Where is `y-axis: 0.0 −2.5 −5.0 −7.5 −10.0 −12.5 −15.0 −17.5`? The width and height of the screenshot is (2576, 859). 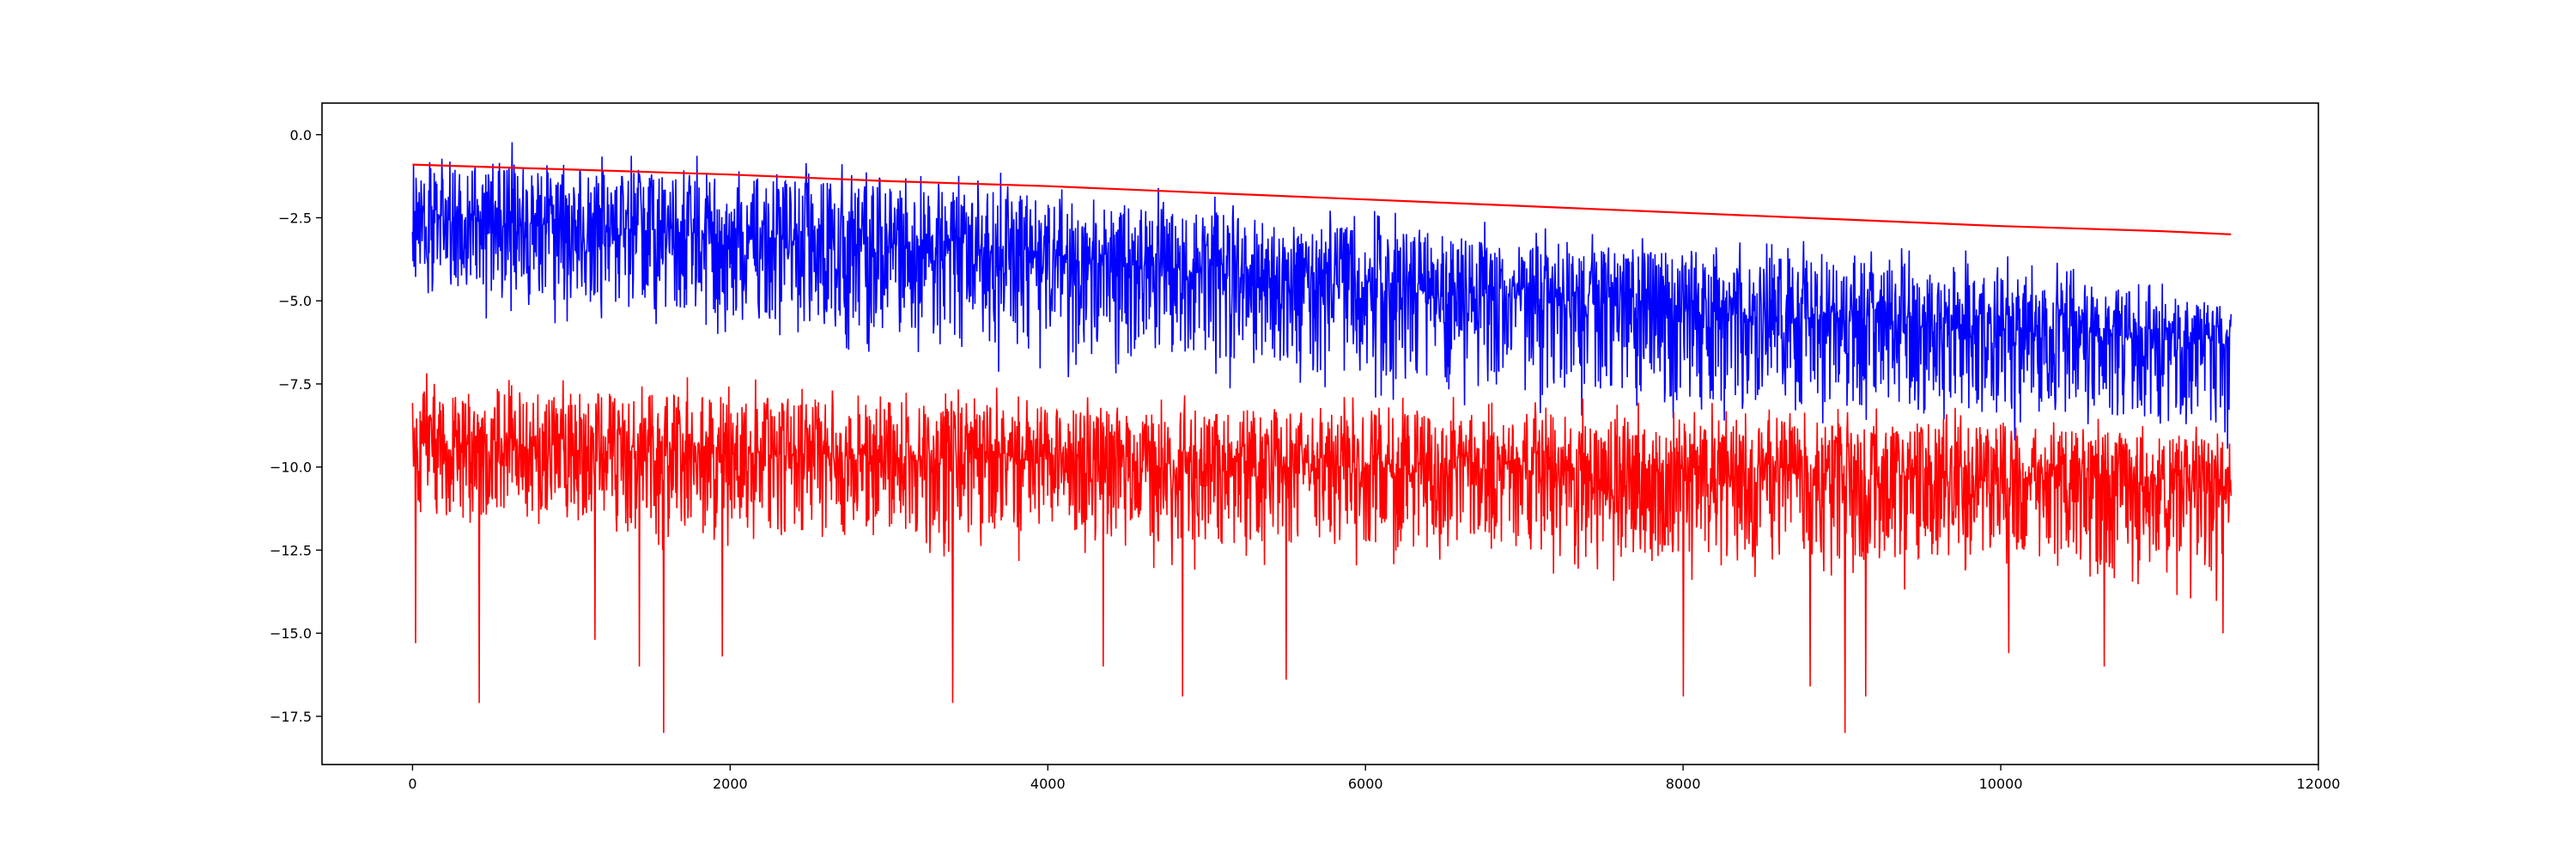 y-axis: 0.0 −2.5 −5.0 −7.5 −10.0 −12.5 −15.0 −17.5 is located at coordinates (296, 426).